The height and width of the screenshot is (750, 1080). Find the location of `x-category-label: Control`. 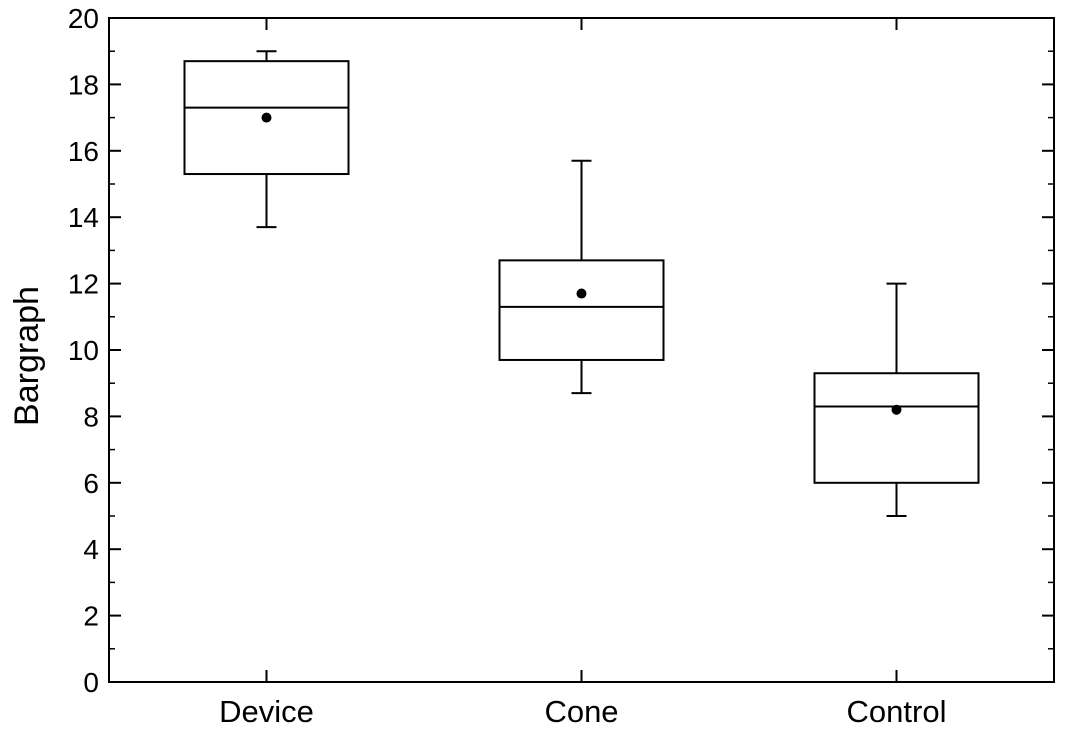

x-category-label: Control is located at coordinates (897, 711).